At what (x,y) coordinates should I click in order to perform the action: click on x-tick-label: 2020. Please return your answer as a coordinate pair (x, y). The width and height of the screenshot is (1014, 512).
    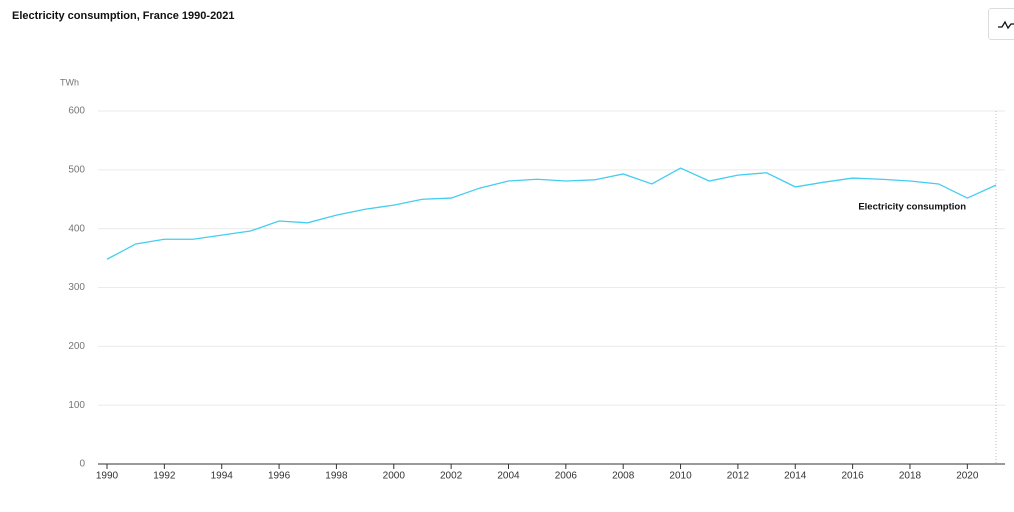
    Looking at the image, I should click on (967, 476).